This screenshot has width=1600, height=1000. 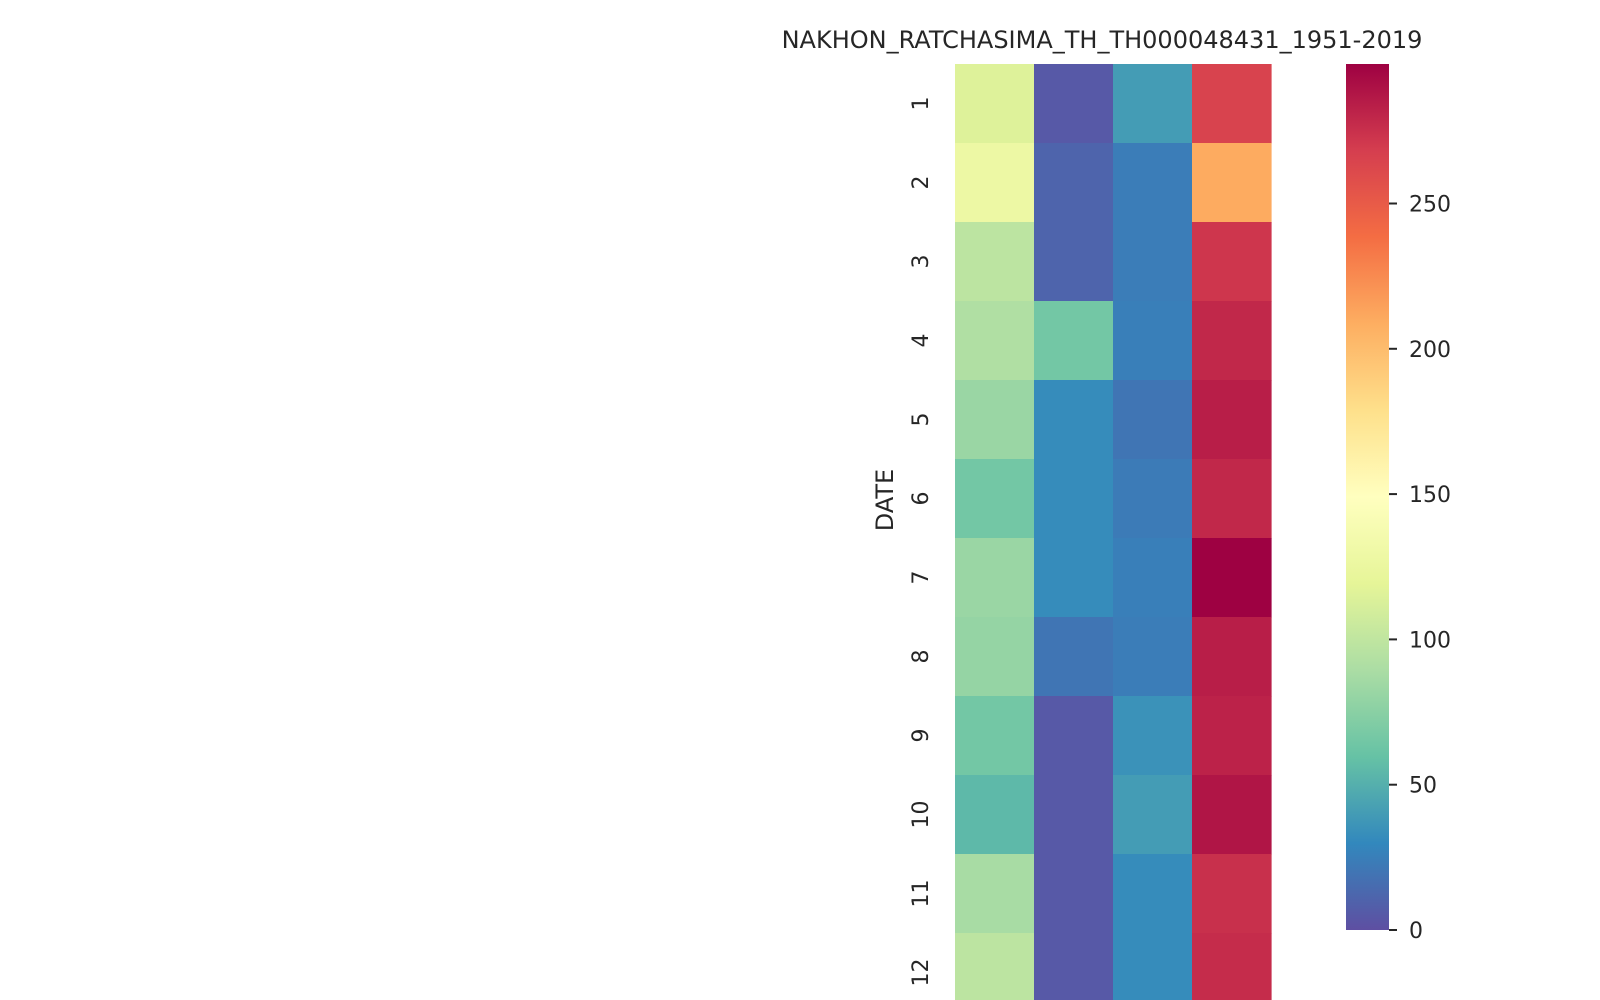 What do you see at coordinates (1416, 931) in the screenshot?
I see `colorbar-tick-label: 0` at bounding box center [1416, 931].